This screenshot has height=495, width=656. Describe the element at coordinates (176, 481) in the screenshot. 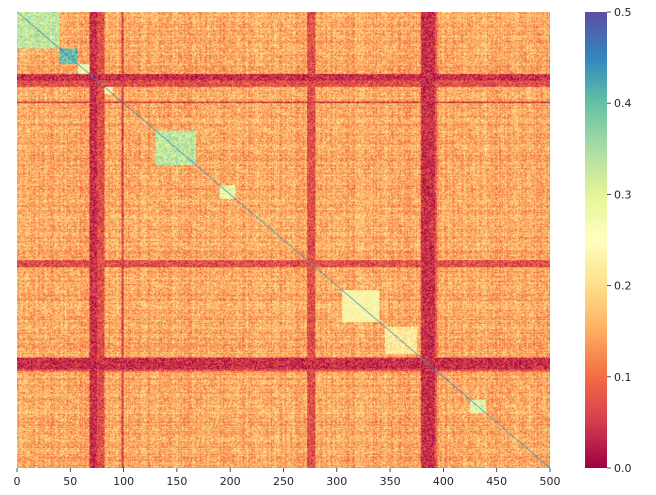

I see `x-tick-label: 150` at that location.